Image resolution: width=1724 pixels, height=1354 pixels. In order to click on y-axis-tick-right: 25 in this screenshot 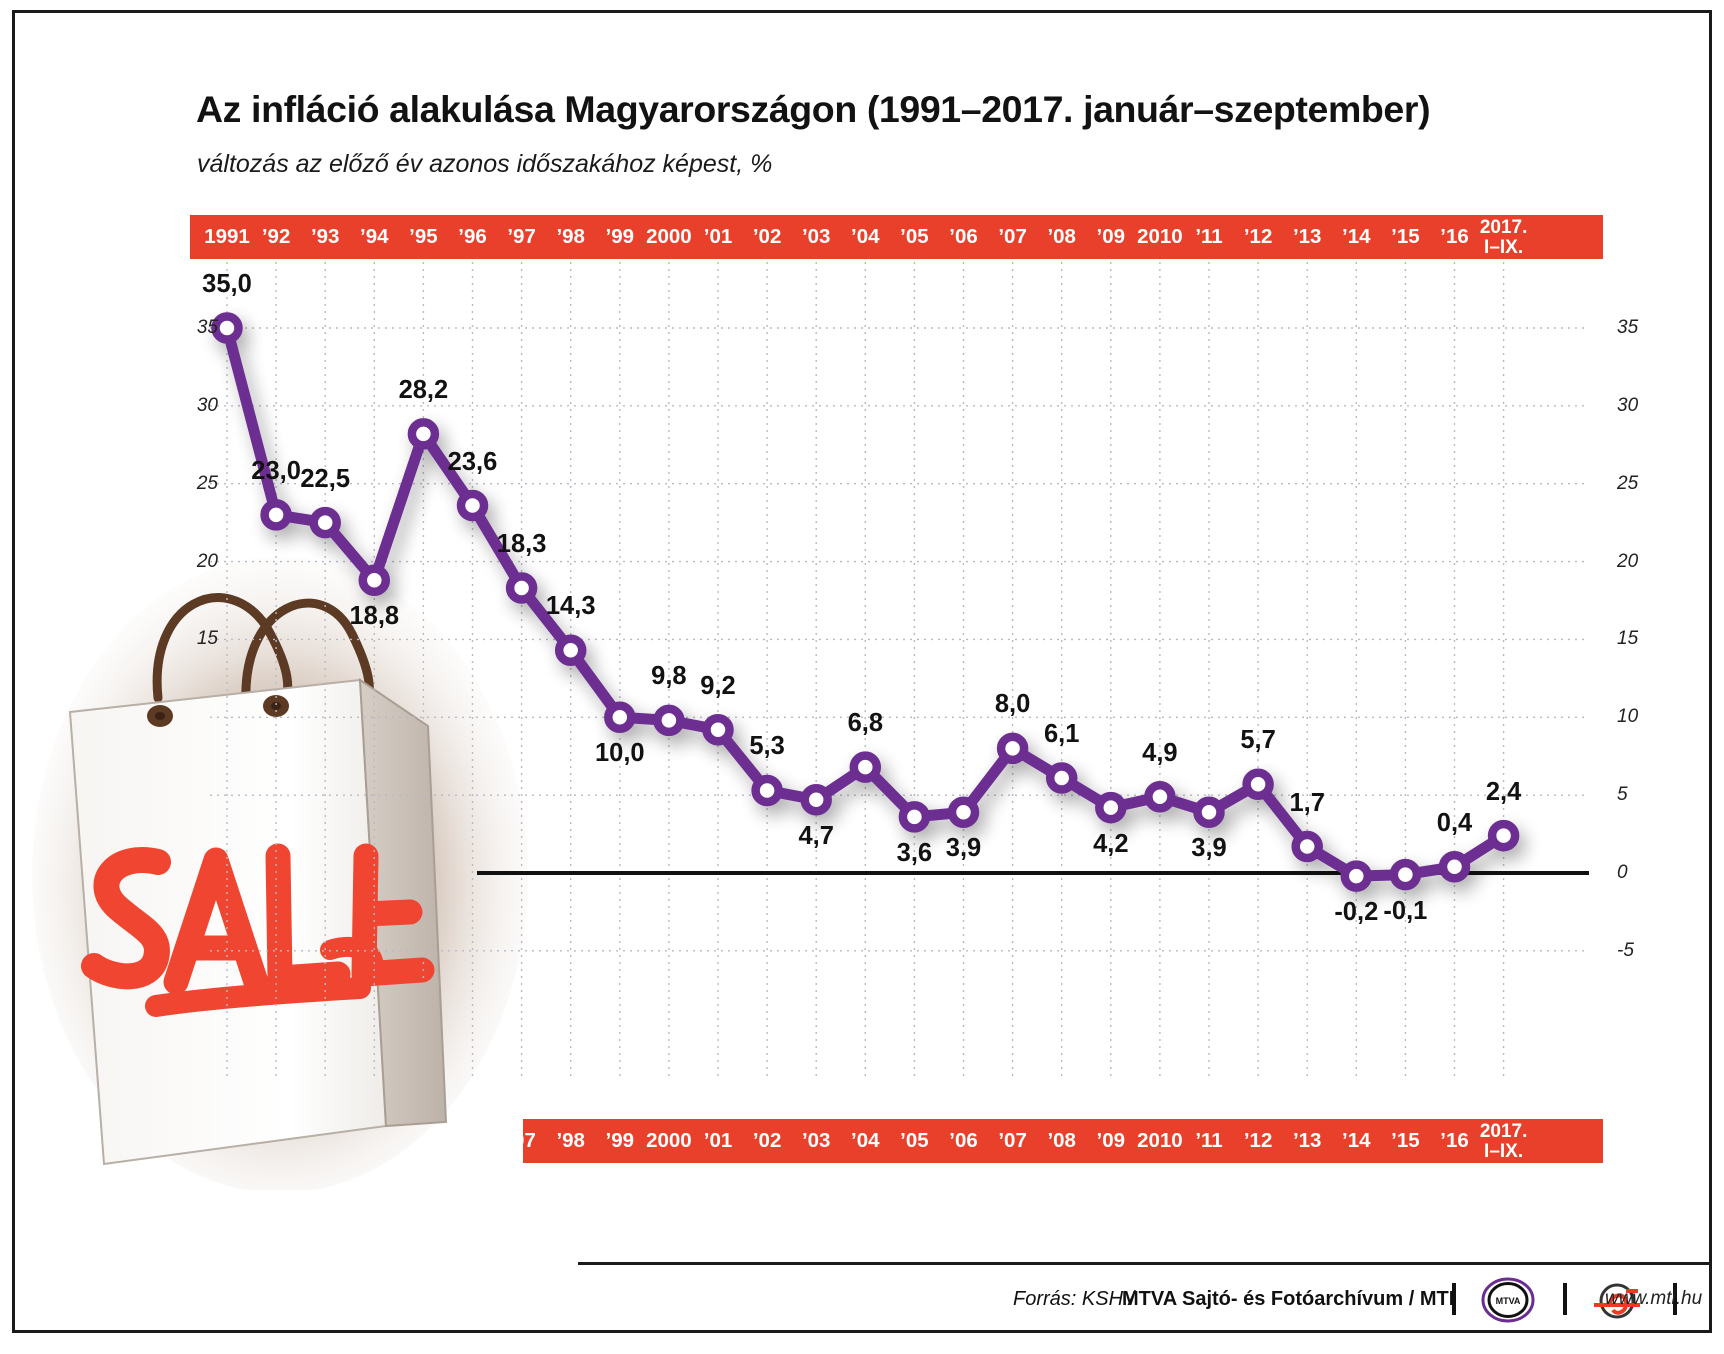, I will do `click(1628, 483)`.